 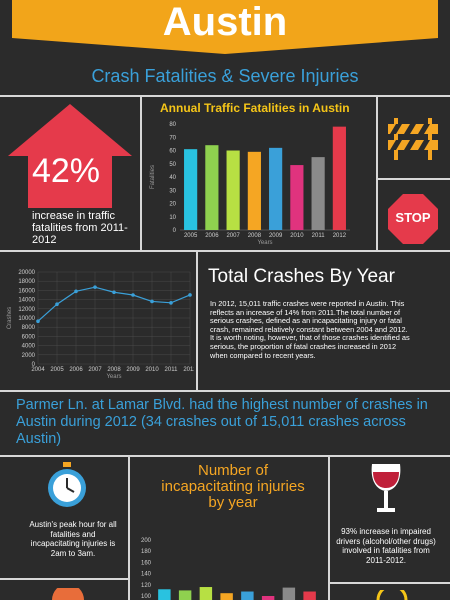 I want to click on y-axis-label: Crashes, so click(x=10, y=318).